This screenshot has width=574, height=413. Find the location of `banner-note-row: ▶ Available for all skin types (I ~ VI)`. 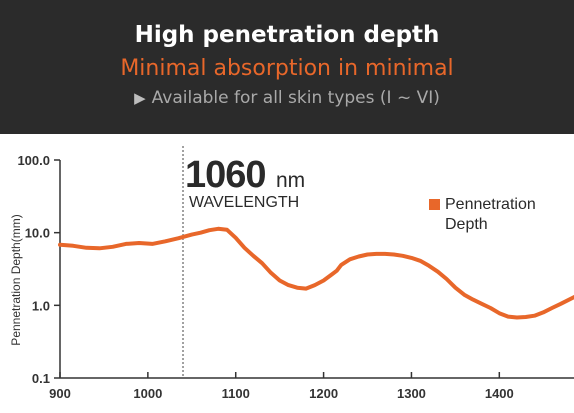

banner-note-row: ▶ Available for all skin types (I ~ VI) is located at coordinates (287, 98).